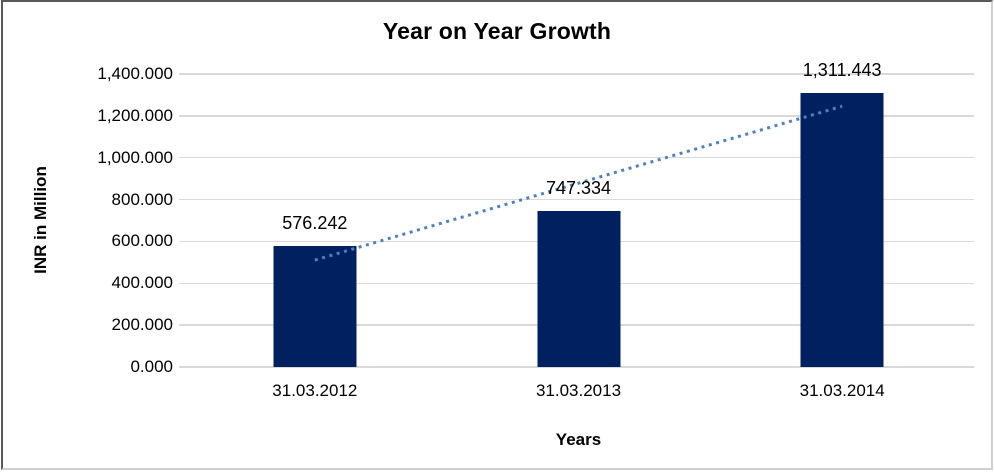  Describe the element at coordinates (142, 283) in the screenshot. I see `y-tick-label: 400.000` at that location.